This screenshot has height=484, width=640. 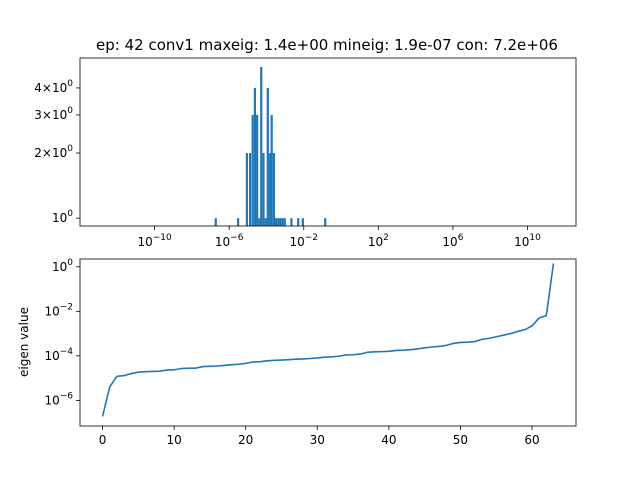 What do you see at coordinates (53, 87) in the screenshot?
I see `y-tick-label: 4×100` at bounding box center [53, 87].